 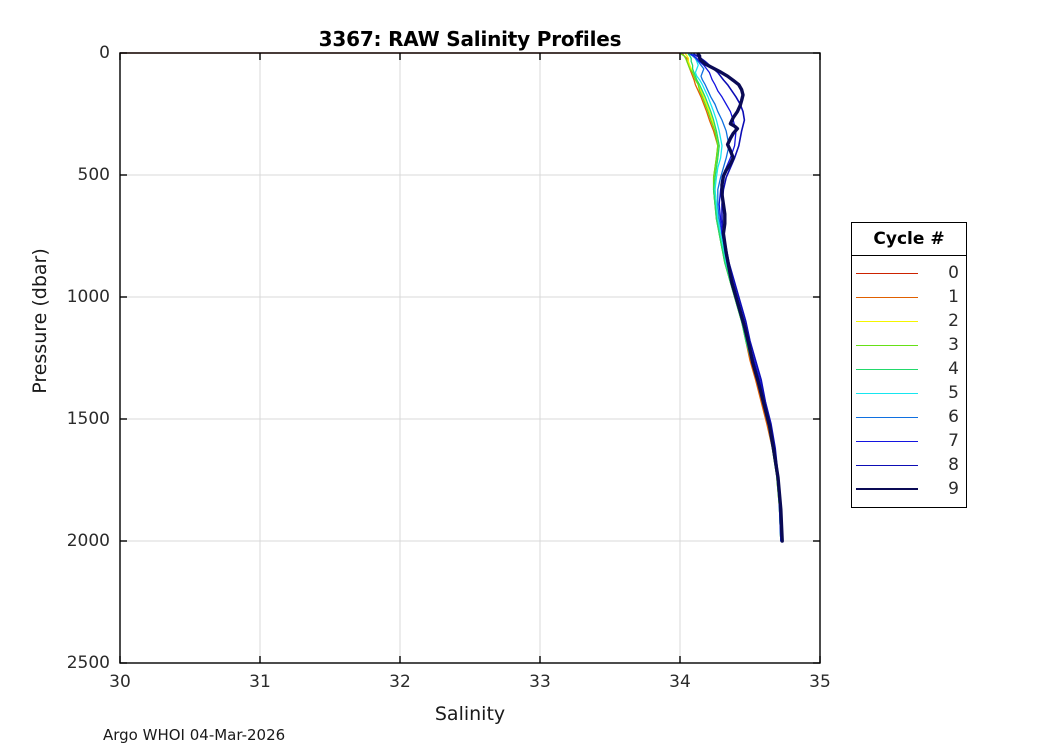 I want to click on legend-item-cycle-9: 9, so click(x=909, y=489).